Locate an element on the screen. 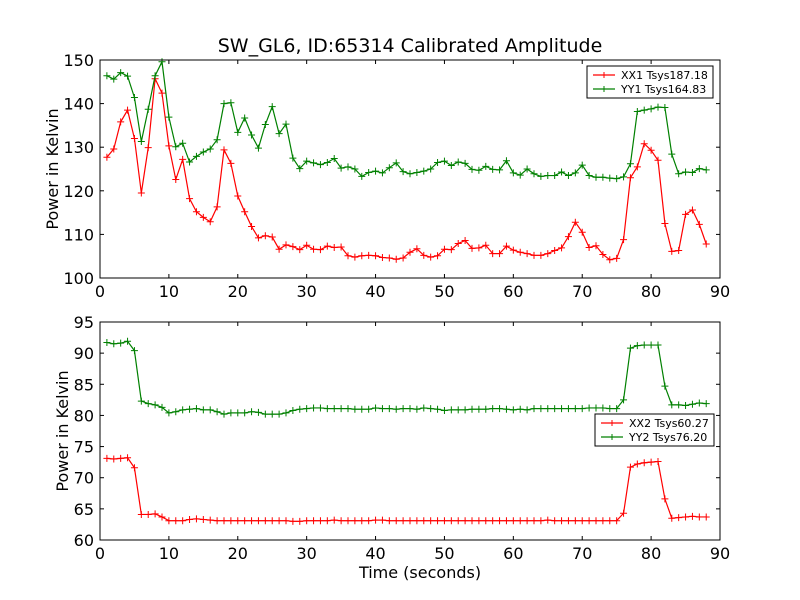 The image size is (800, 600). x-tick-label: 90 is located at coordinates (720, 553).